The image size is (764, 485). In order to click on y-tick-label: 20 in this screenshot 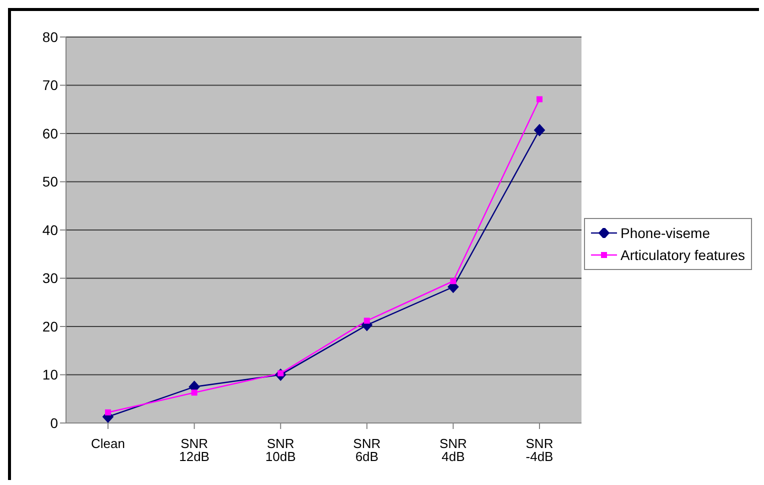, I will do `click(50, 326)`.